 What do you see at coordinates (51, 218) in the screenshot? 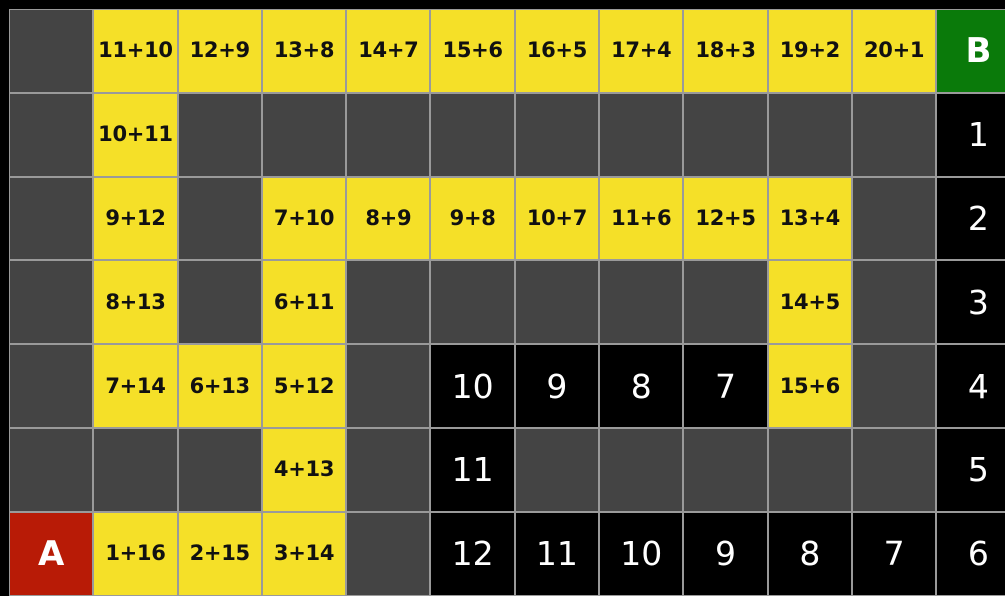
I see `empty-cell-r2-c0` at bounding box center [51, 218].